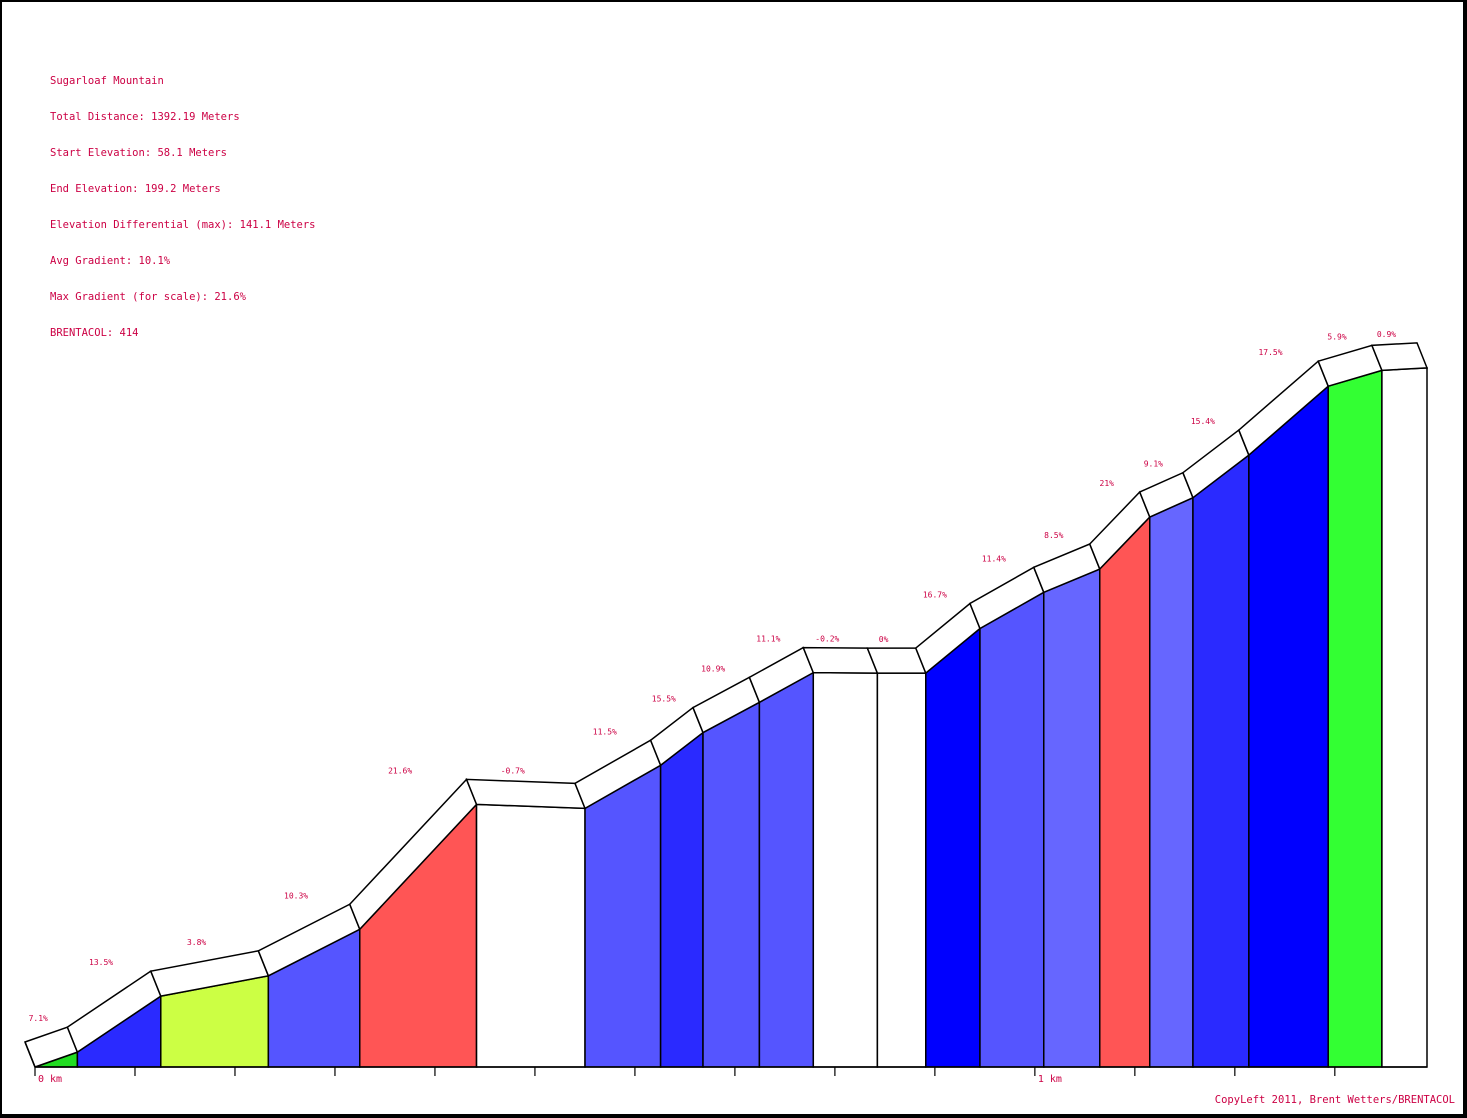  I want to click on brentacol-score: BRENTACOL: 414, so click(94, 333).